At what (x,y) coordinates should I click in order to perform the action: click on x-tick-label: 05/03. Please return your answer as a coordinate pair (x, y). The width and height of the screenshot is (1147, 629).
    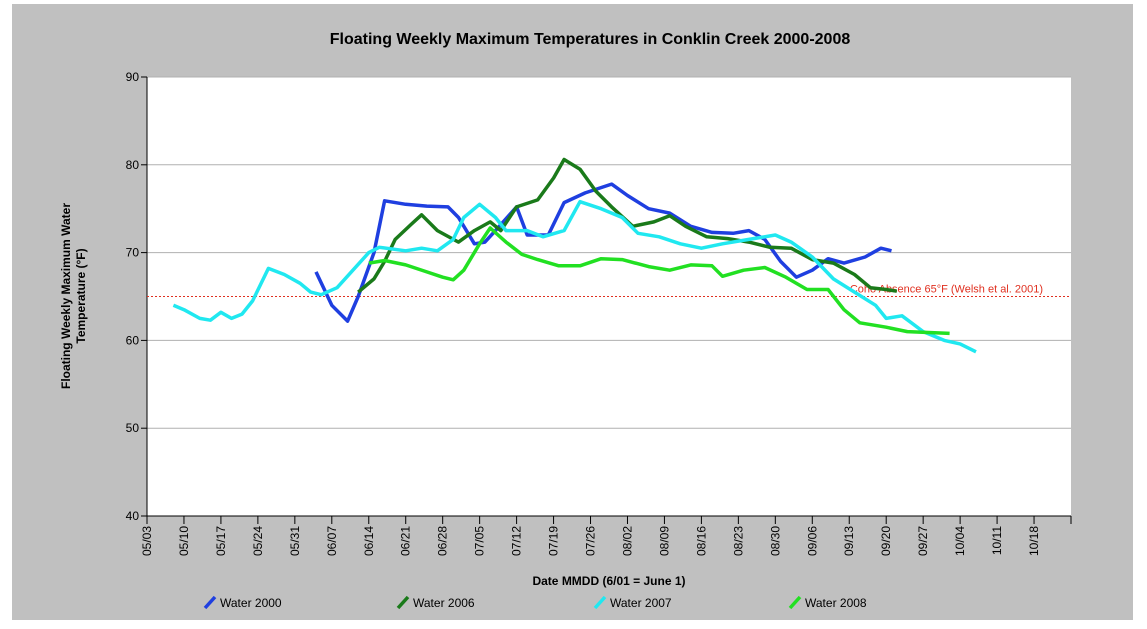
    Looking at the image, I should click on (147, 541).